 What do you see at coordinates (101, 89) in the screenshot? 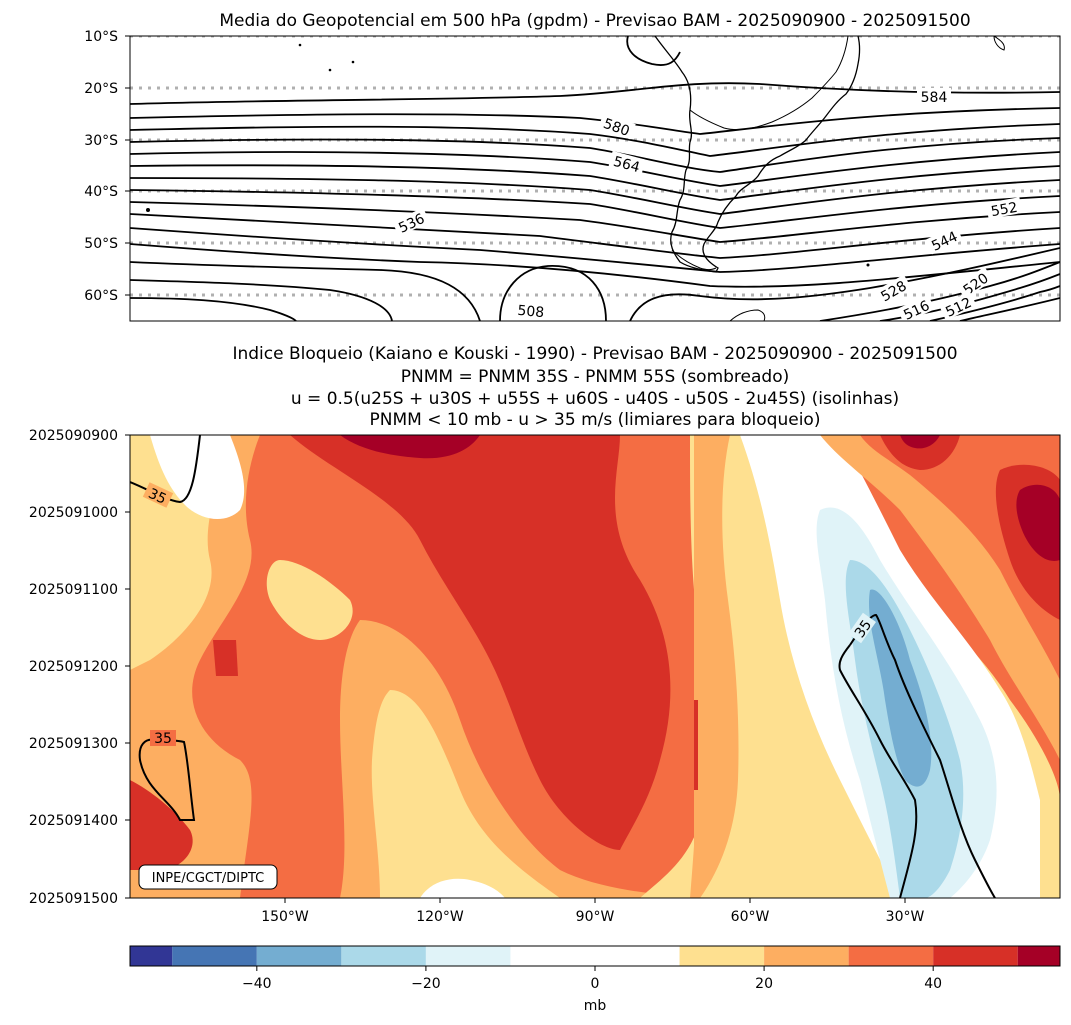
I see `top-y-tick-label: 20°S` at bounding box center [101, 89].